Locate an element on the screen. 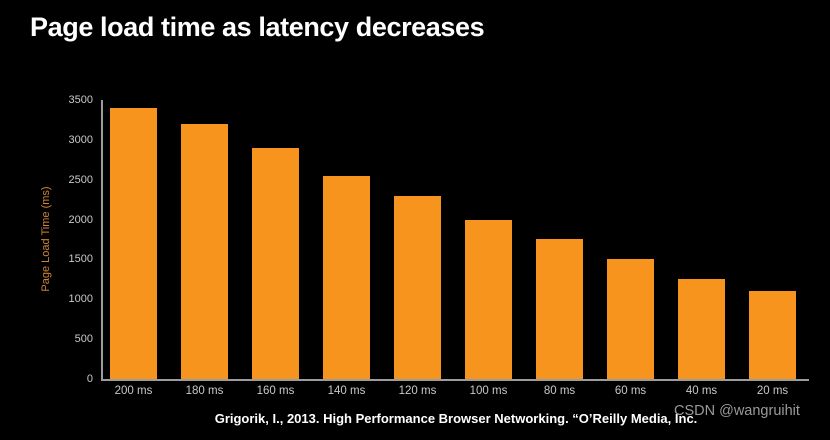 This screenshot has height=440, width=830. bar-40-ms is located at coordinates (701, 329).